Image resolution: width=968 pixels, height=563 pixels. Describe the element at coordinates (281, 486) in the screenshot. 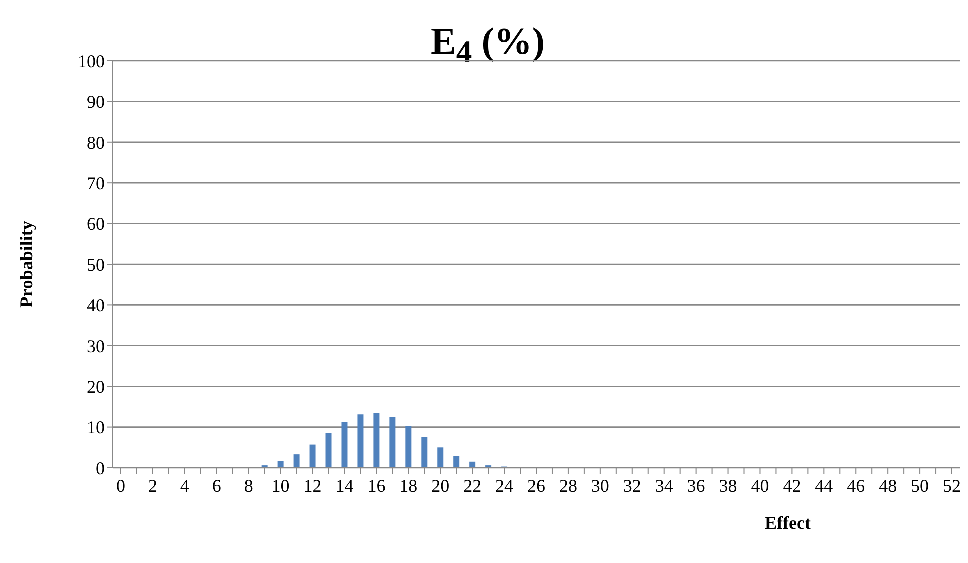

I see `x-tick-label: 10` at that location.